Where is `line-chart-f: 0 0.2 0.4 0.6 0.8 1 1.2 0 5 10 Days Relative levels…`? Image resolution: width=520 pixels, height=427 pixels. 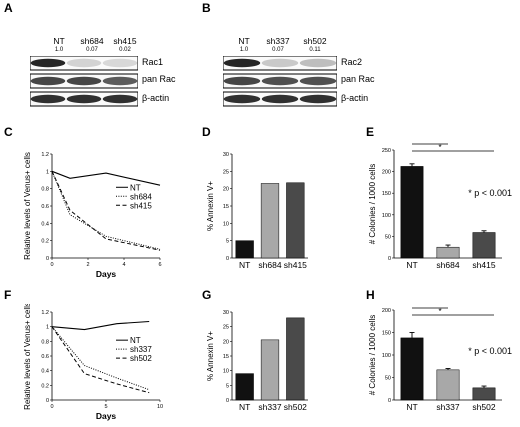
line-chart-f: 0 0.2 0.4 0.6 0.8 1 1.2 0 5 10 Days Relative levels… is located at coordinates (93, 362).